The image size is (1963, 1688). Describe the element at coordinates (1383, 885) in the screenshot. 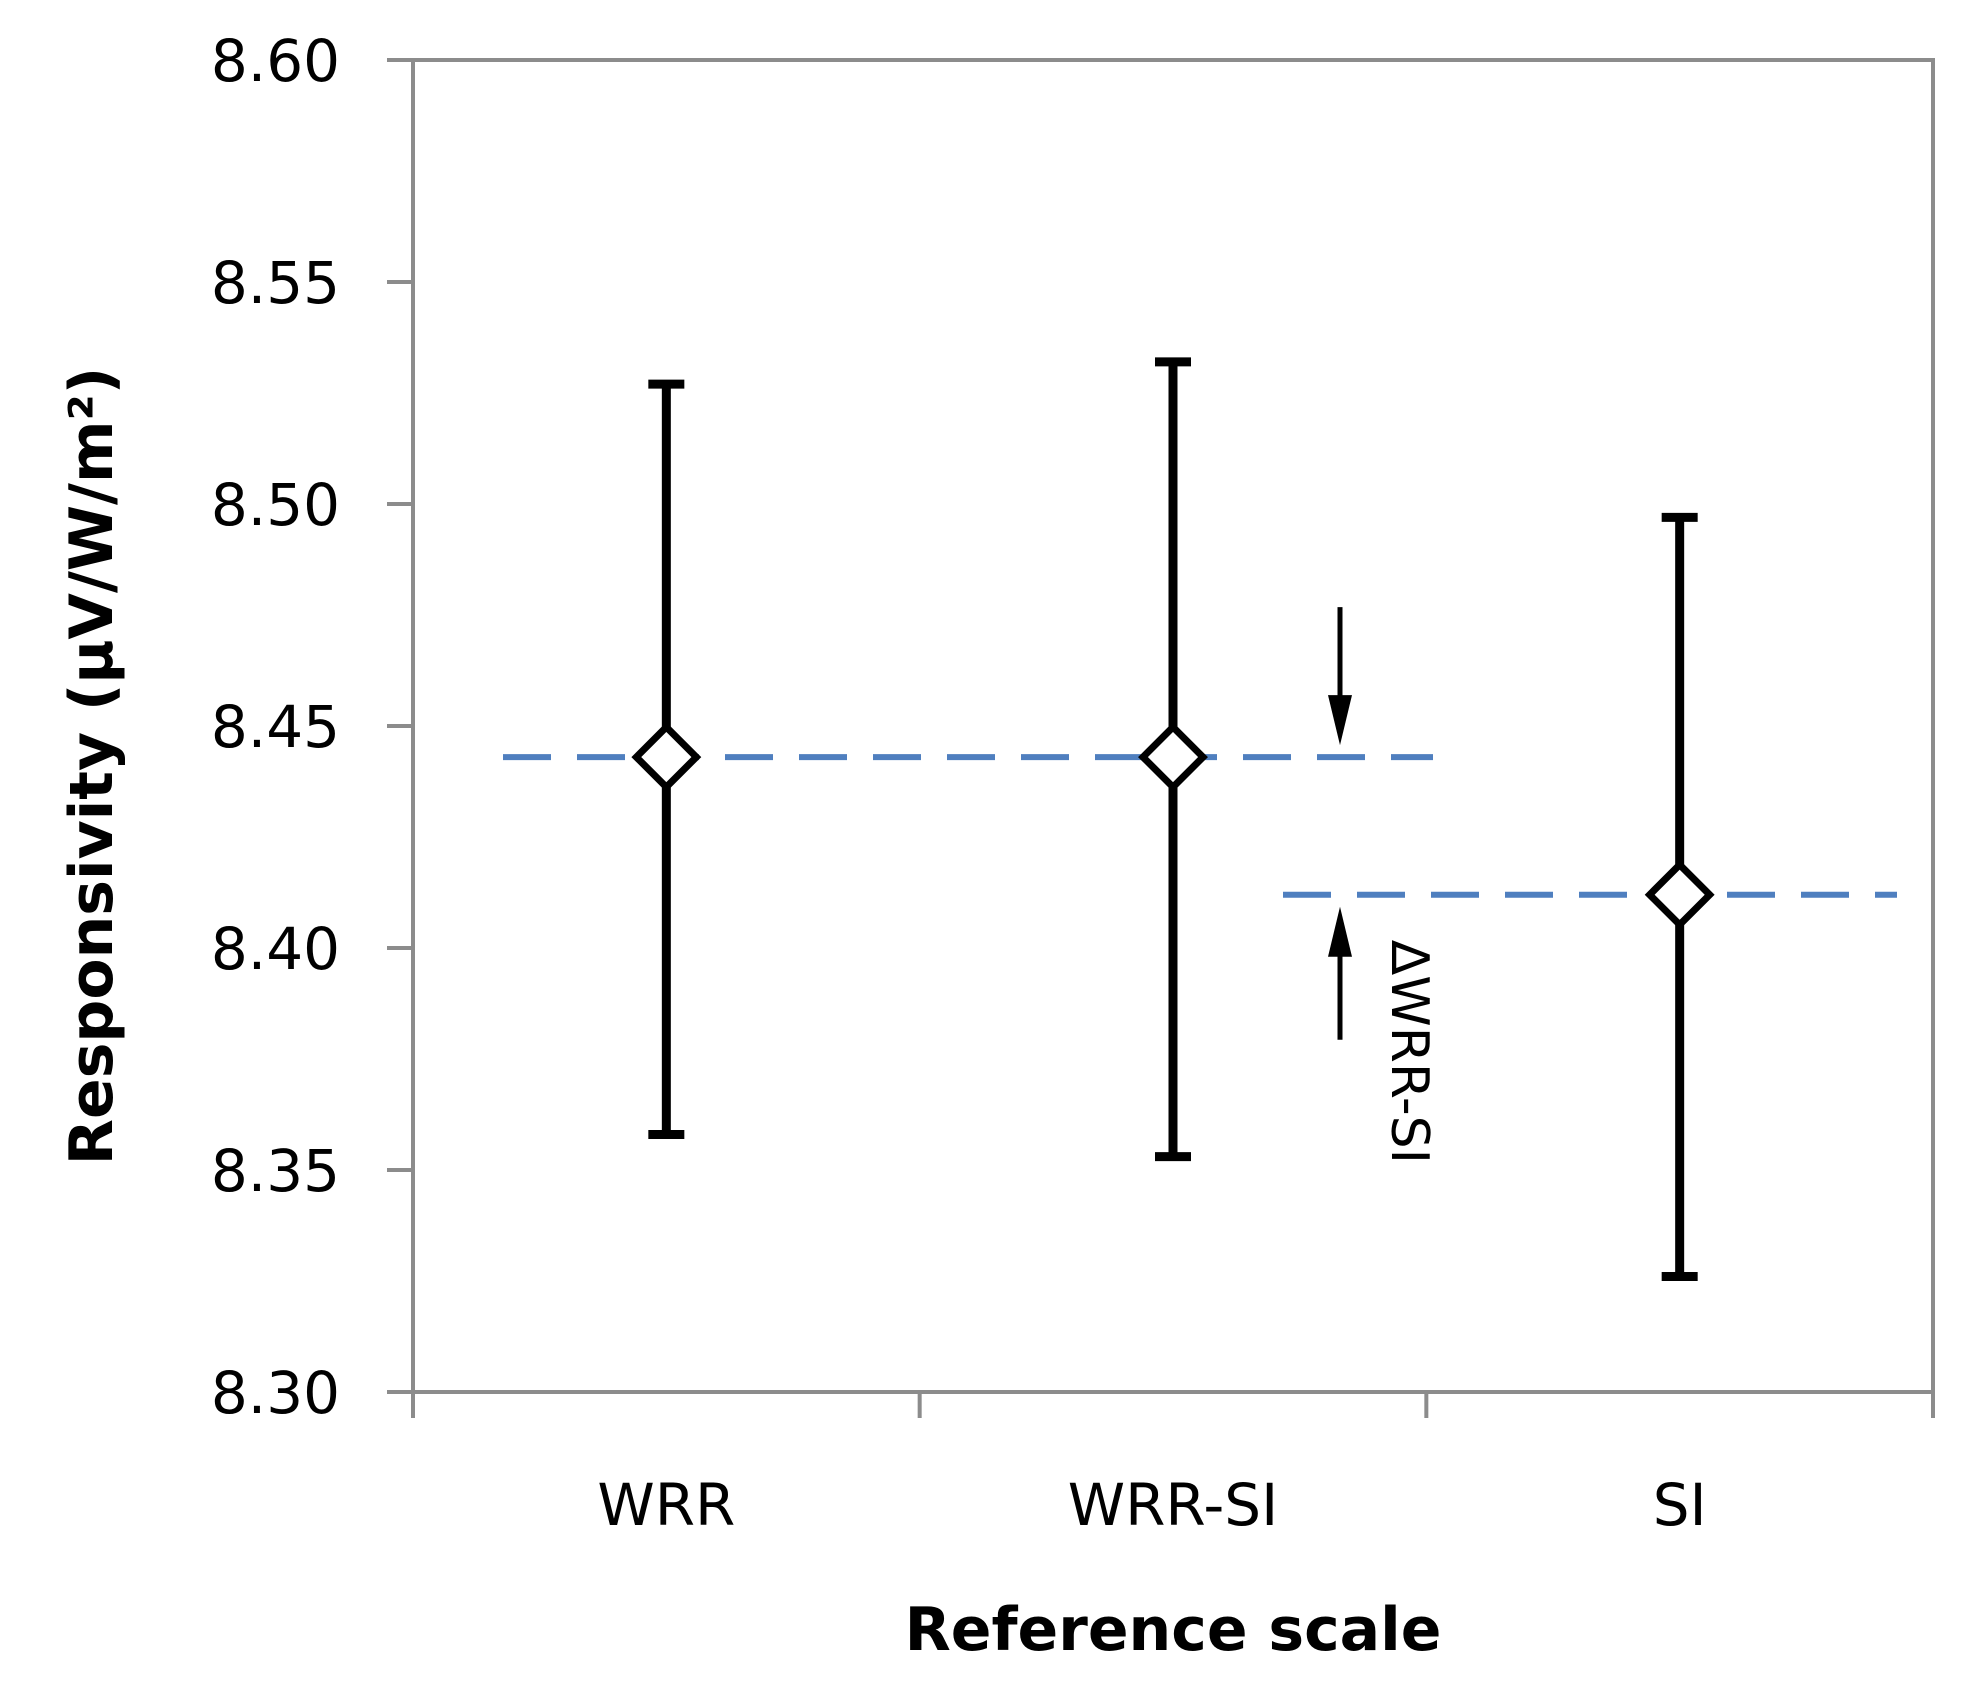

I see `delta-annotation: ΔWRR-SI` at that location.